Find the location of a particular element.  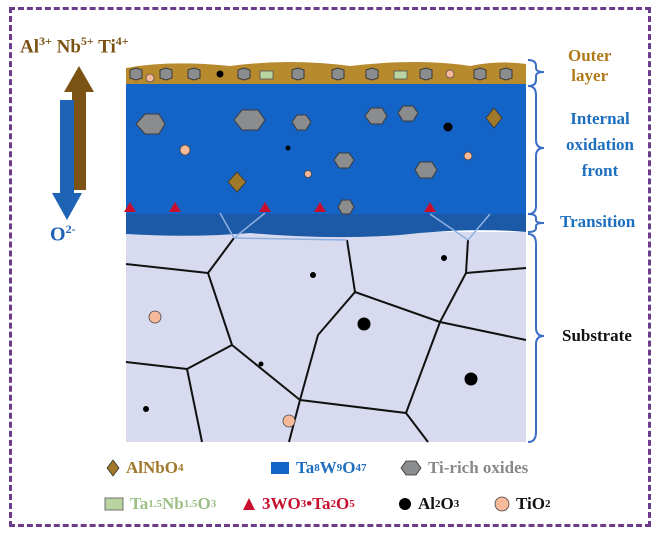

outer-ti-rich-oxides is located at coordinates (321, 74).